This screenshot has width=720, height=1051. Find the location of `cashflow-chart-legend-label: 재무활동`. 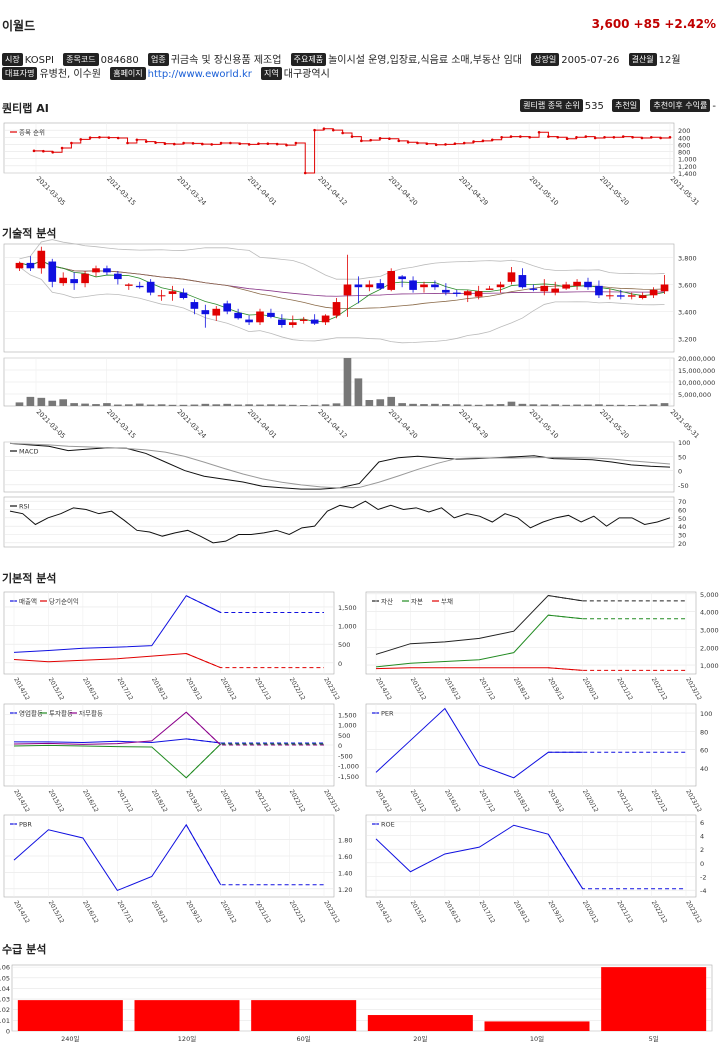

cashflow-chart-legend-label: 재무활동 is located at coordinates (91, 713).